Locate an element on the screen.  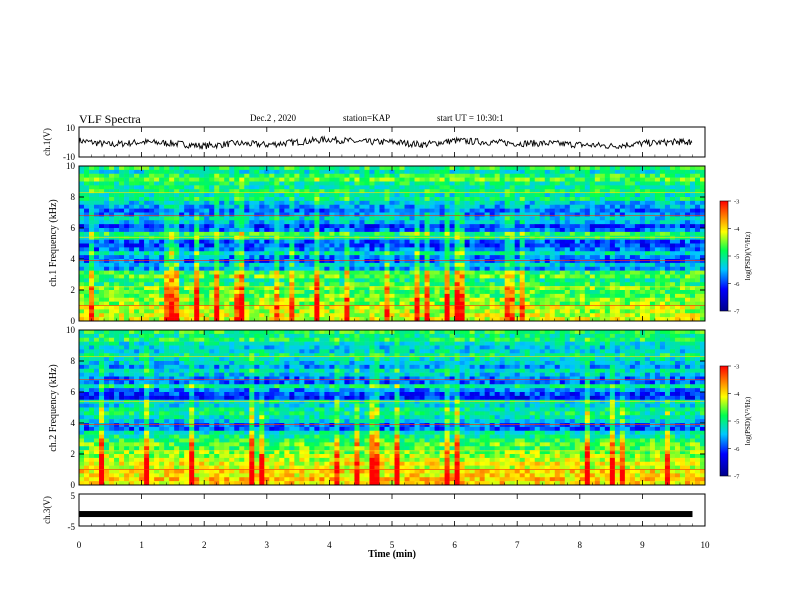
ch1-ylabel: ch.1(V) is located at coordinates (47, 142).